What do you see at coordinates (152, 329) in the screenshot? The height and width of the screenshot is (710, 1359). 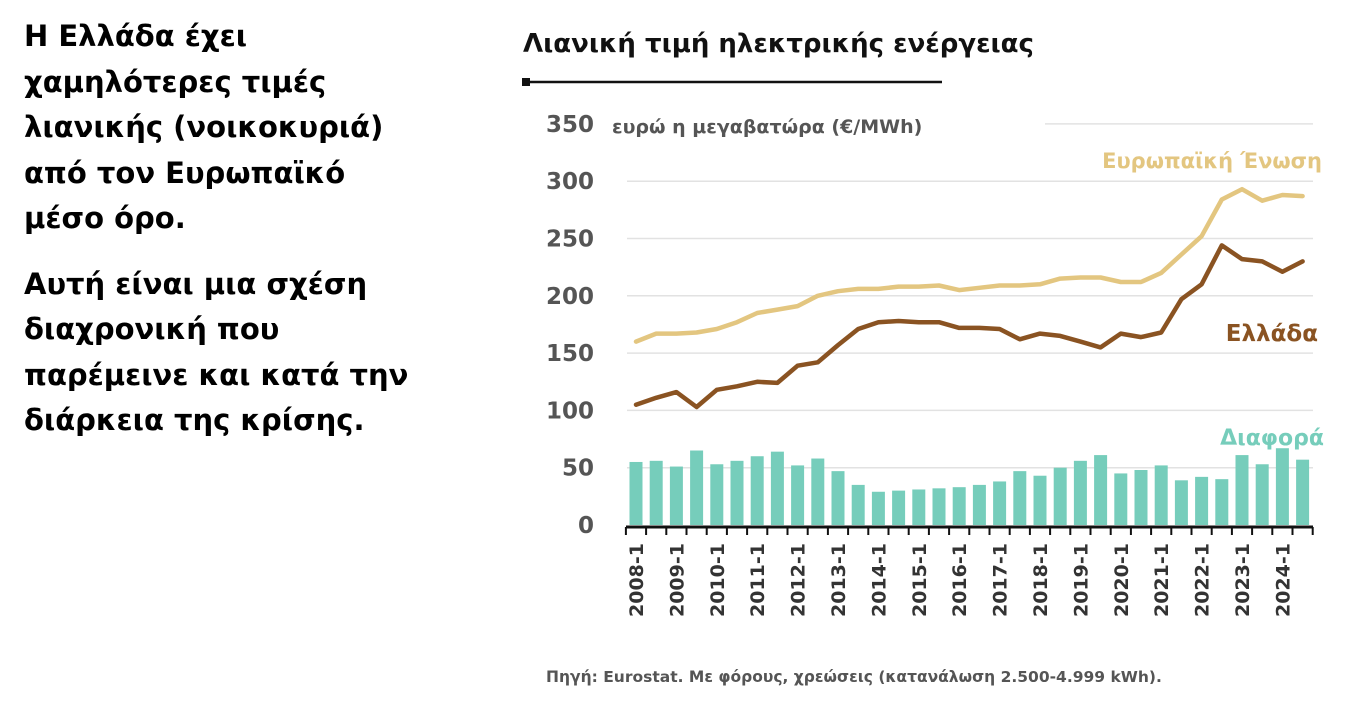 I see `text-line: διαχρονική που` at bounding box center [152, 329].